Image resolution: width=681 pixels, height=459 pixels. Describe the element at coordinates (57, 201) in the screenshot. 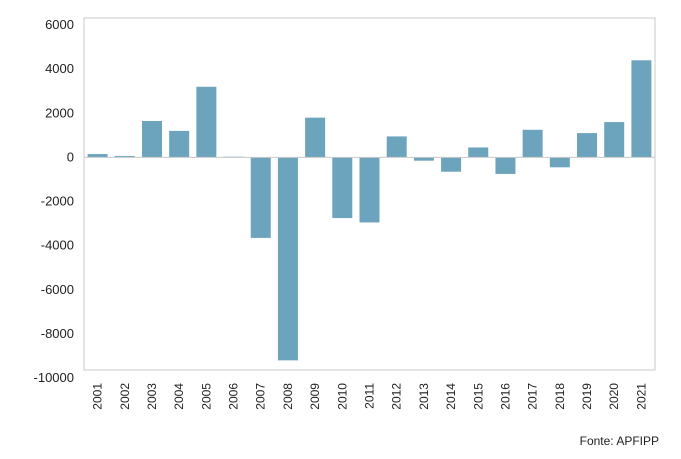

I see `y-tick-label: -2000` at that location.